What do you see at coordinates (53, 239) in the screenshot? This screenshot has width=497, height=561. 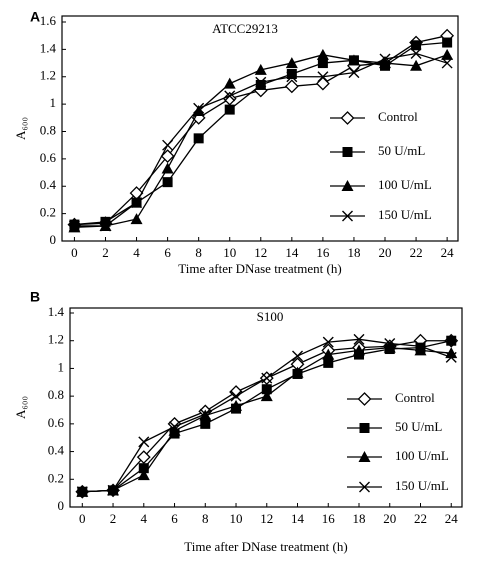 I see `y-tick-label: 0` at bounding box center [53, 239].